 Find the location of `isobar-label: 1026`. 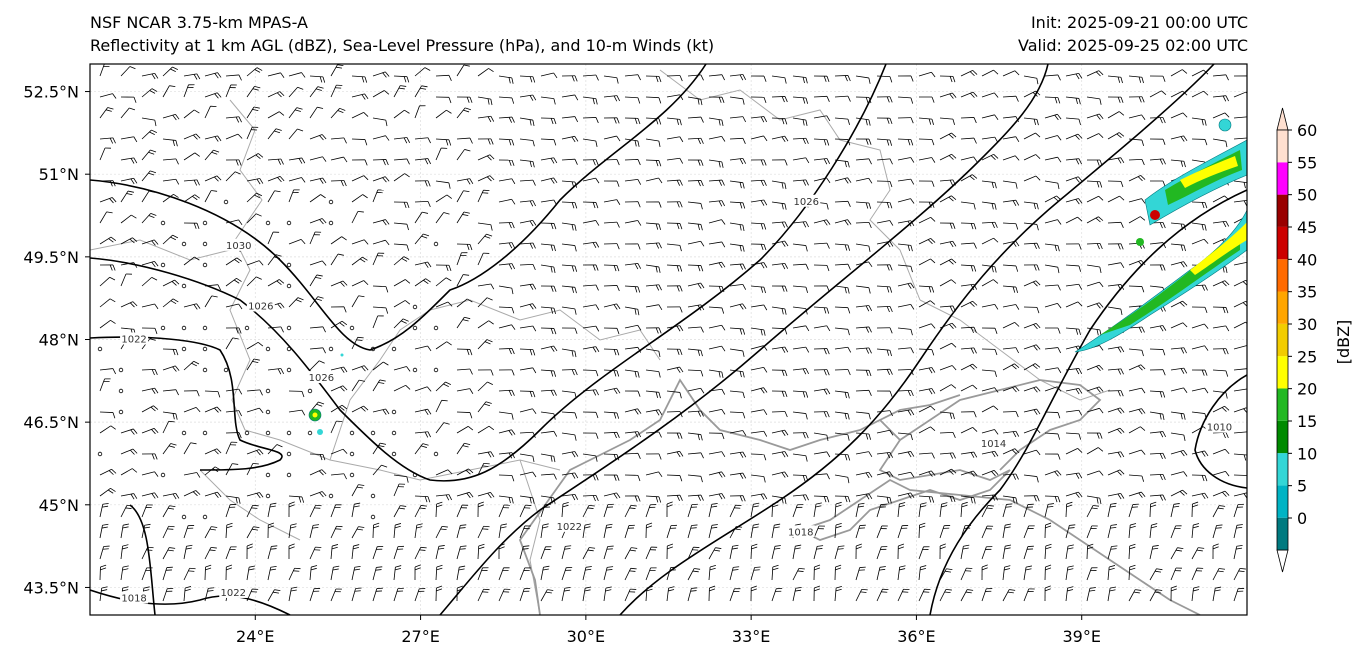

isobar-label: 1026 is located at coordinates (806, 202).